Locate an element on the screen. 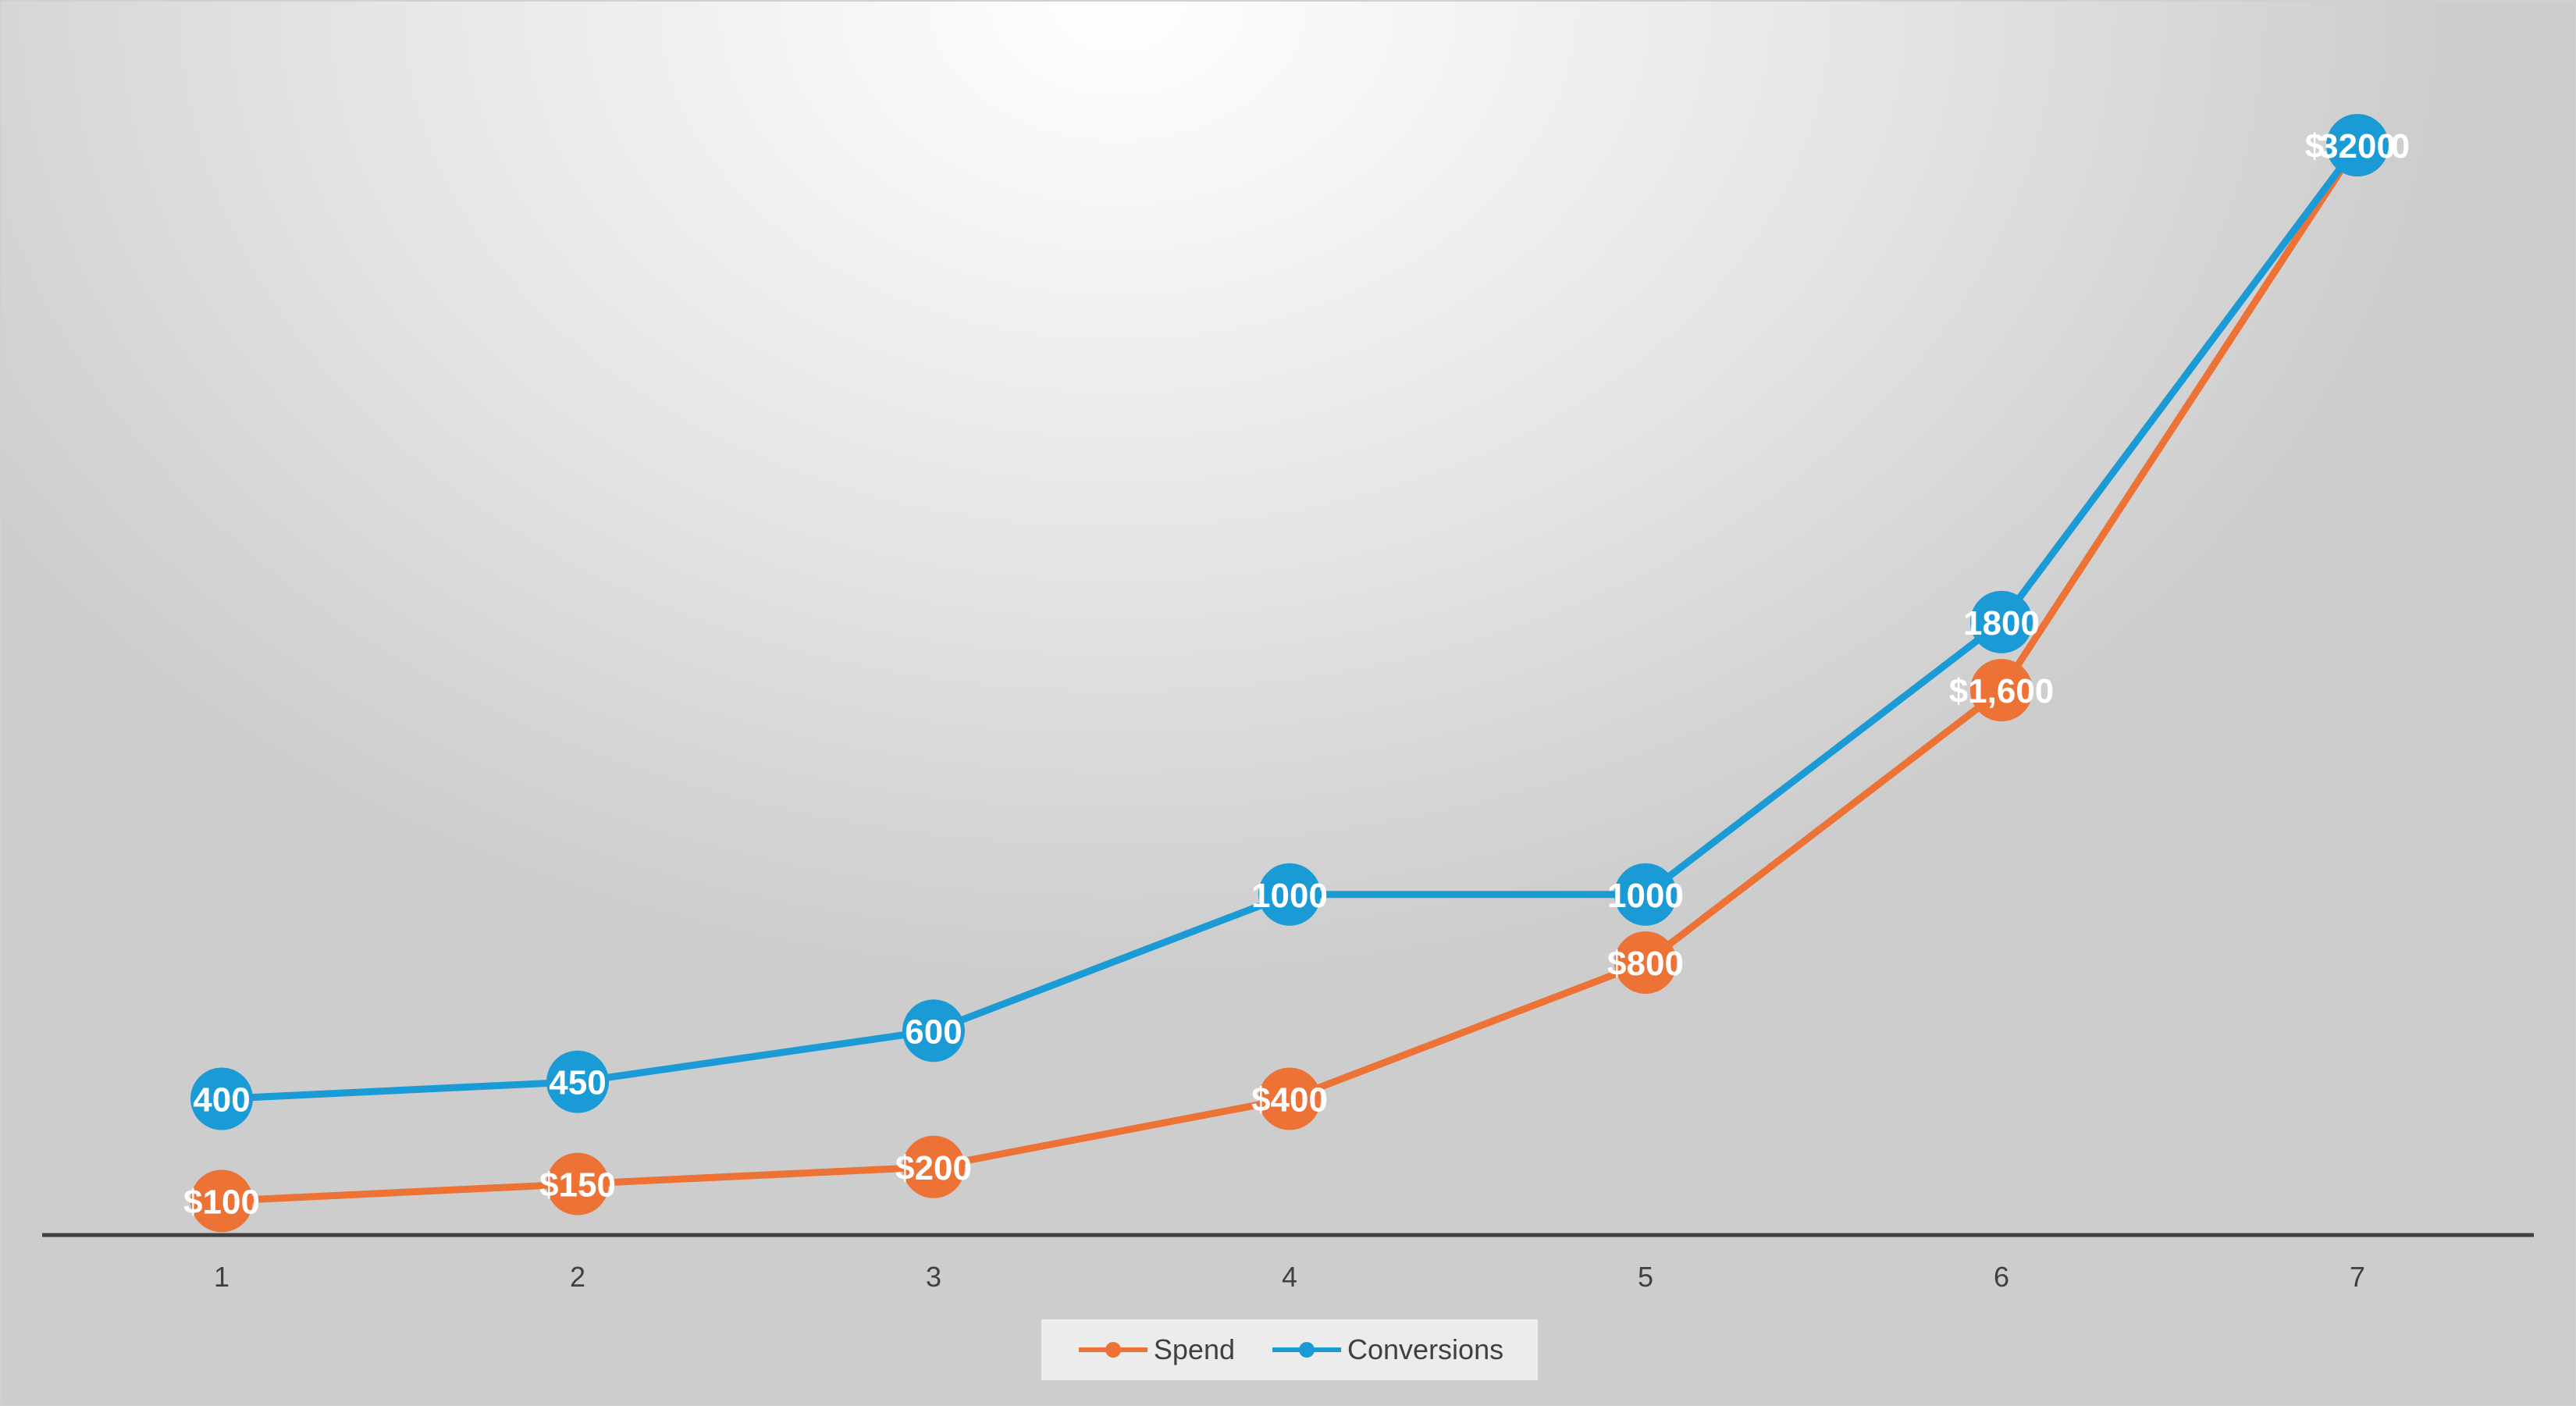 This screenshot has width=2576, height=1406. legend: Spend Conversions is located at coordinates (1289, 1349).